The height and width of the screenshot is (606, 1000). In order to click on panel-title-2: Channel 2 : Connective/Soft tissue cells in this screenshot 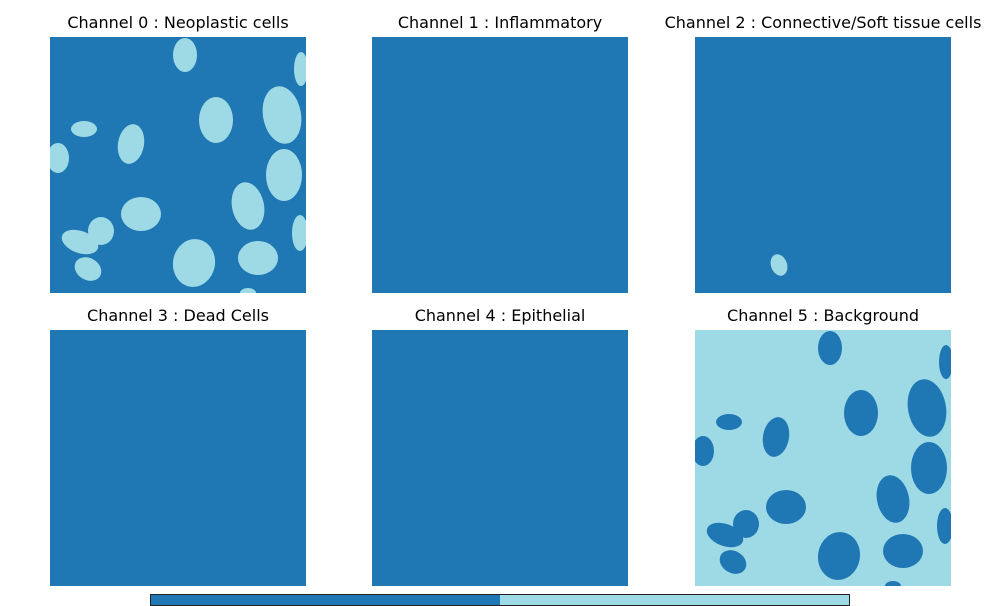, I will do `click(823, 22)`.